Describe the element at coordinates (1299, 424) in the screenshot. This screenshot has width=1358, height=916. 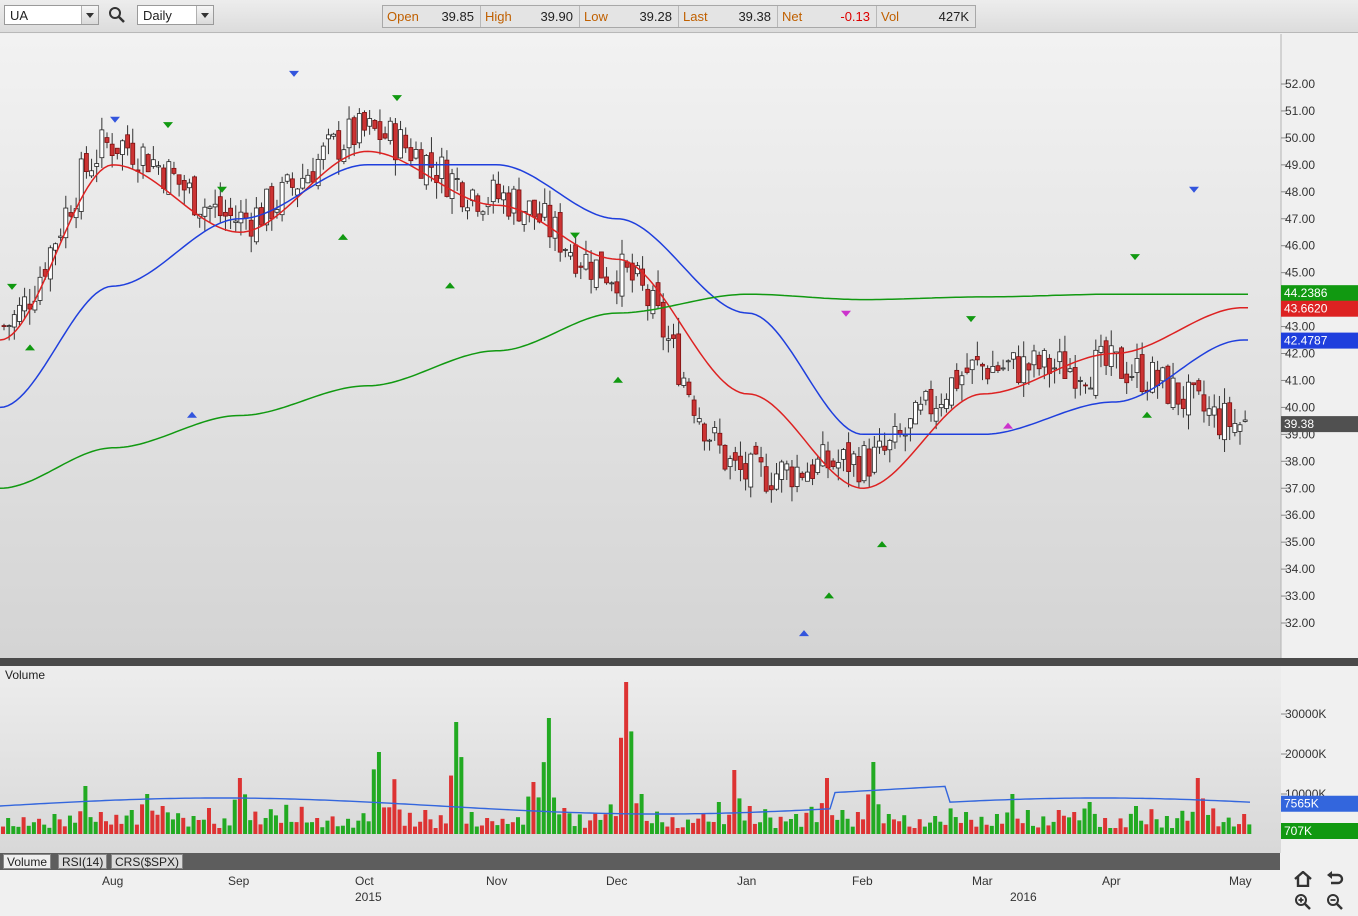
I see `price-badge-label: 39.38` at that location.